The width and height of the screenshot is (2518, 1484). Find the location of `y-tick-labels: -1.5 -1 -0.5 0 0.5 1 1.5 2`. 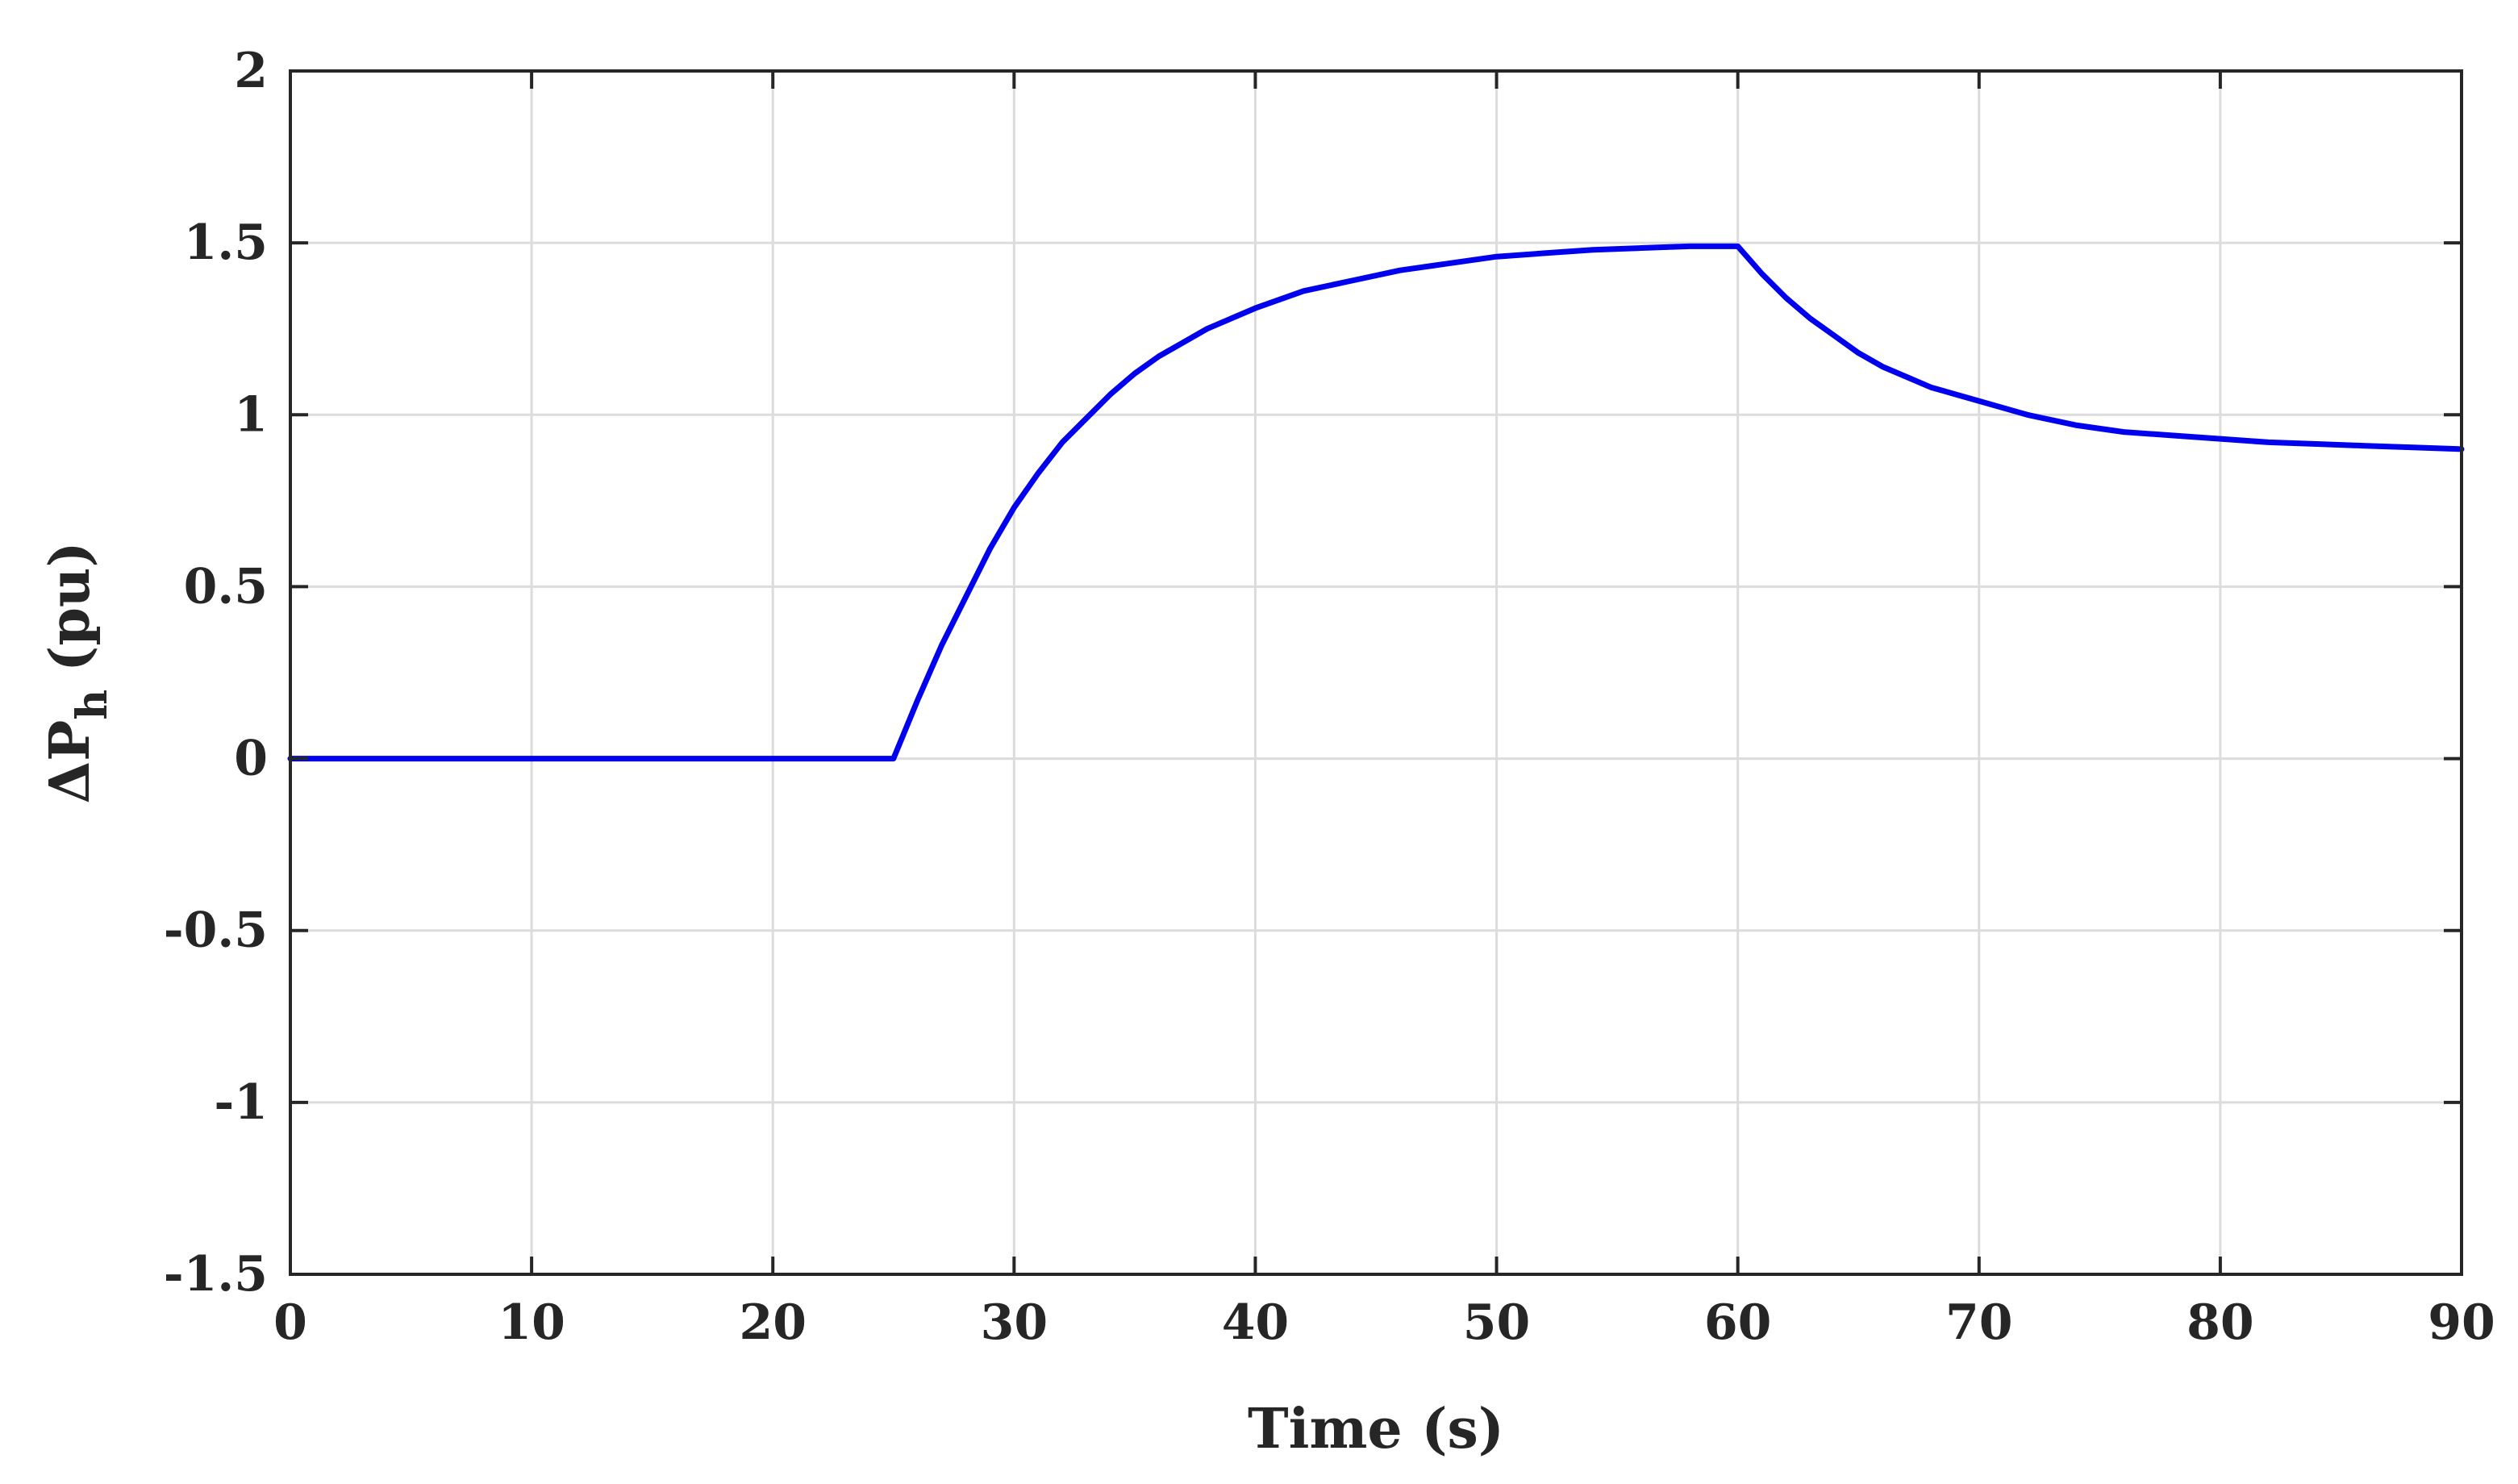

y-tick-labels: -1.5 -1 -0.5 0 0.5 1 1.5 2 is located at coordinates (216, 673).